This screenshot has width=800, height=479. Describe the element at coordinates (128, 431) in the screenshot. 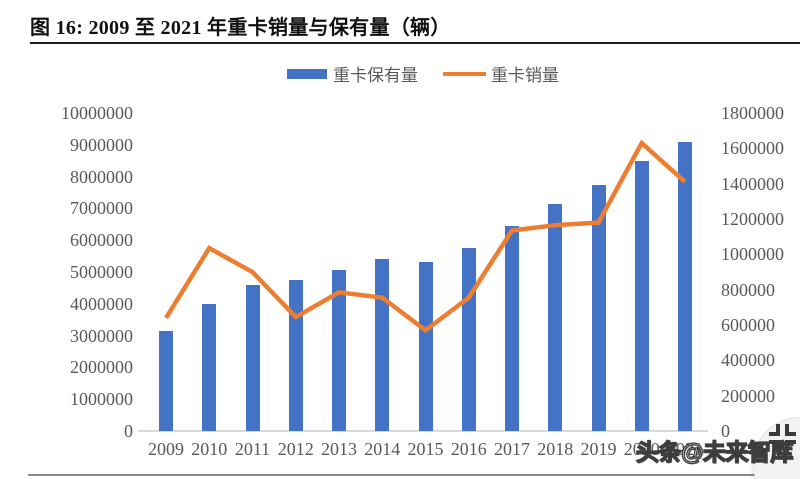

I see `left-axis-tick-label: 0` at that location.